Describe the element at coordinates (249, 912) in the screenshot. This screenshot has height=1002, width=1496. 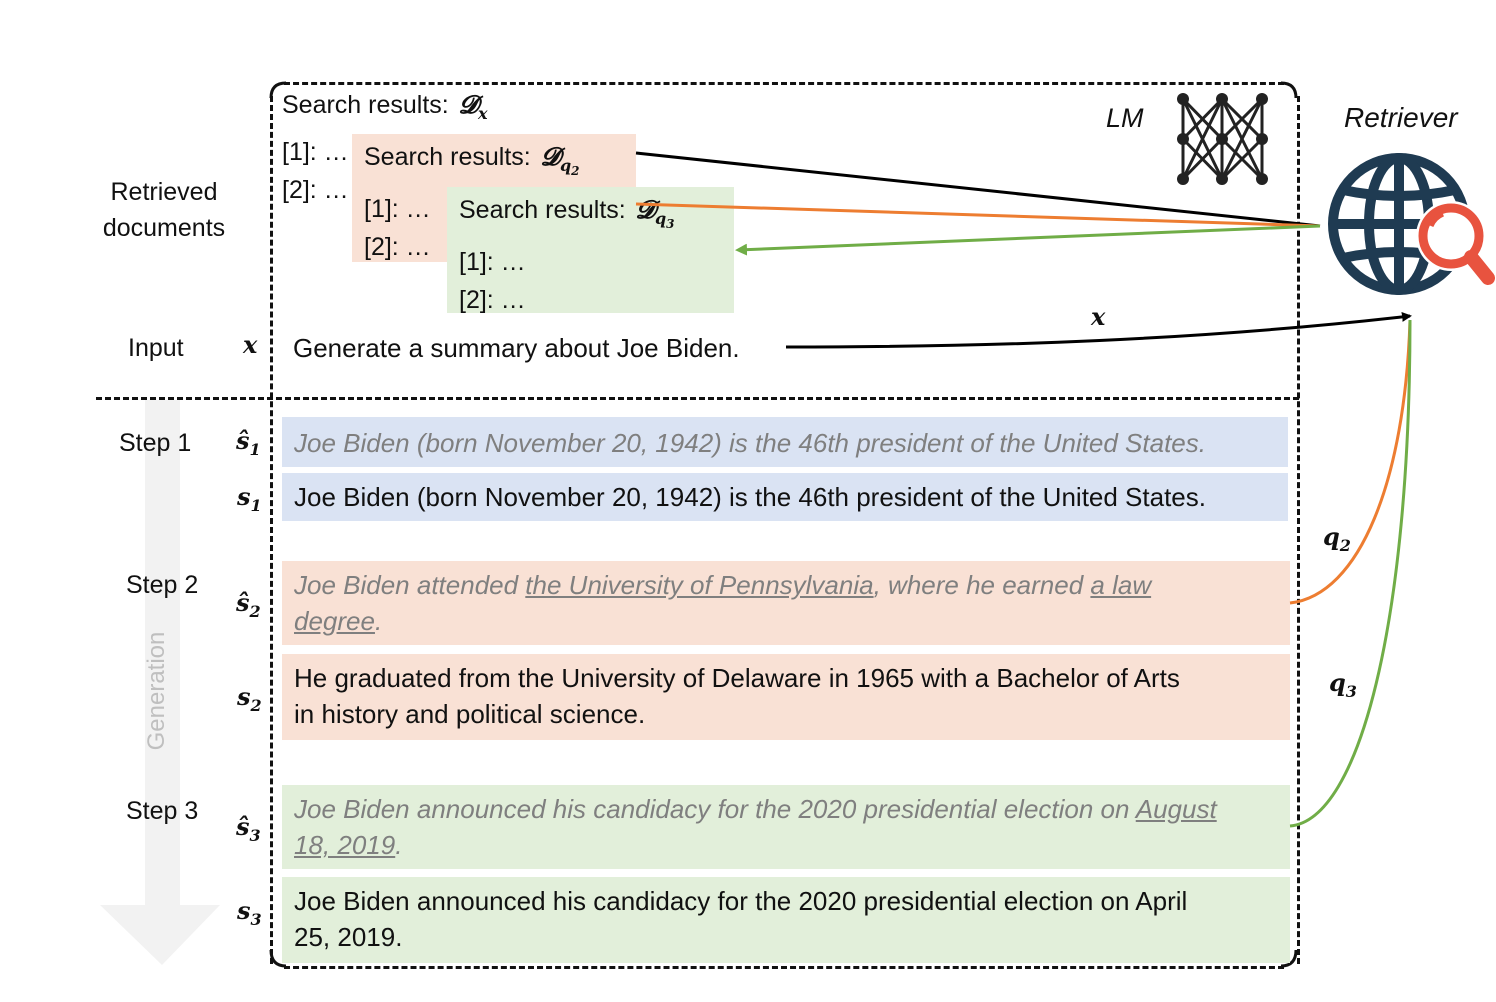
I see `s-3-symbol: s3` at that location.